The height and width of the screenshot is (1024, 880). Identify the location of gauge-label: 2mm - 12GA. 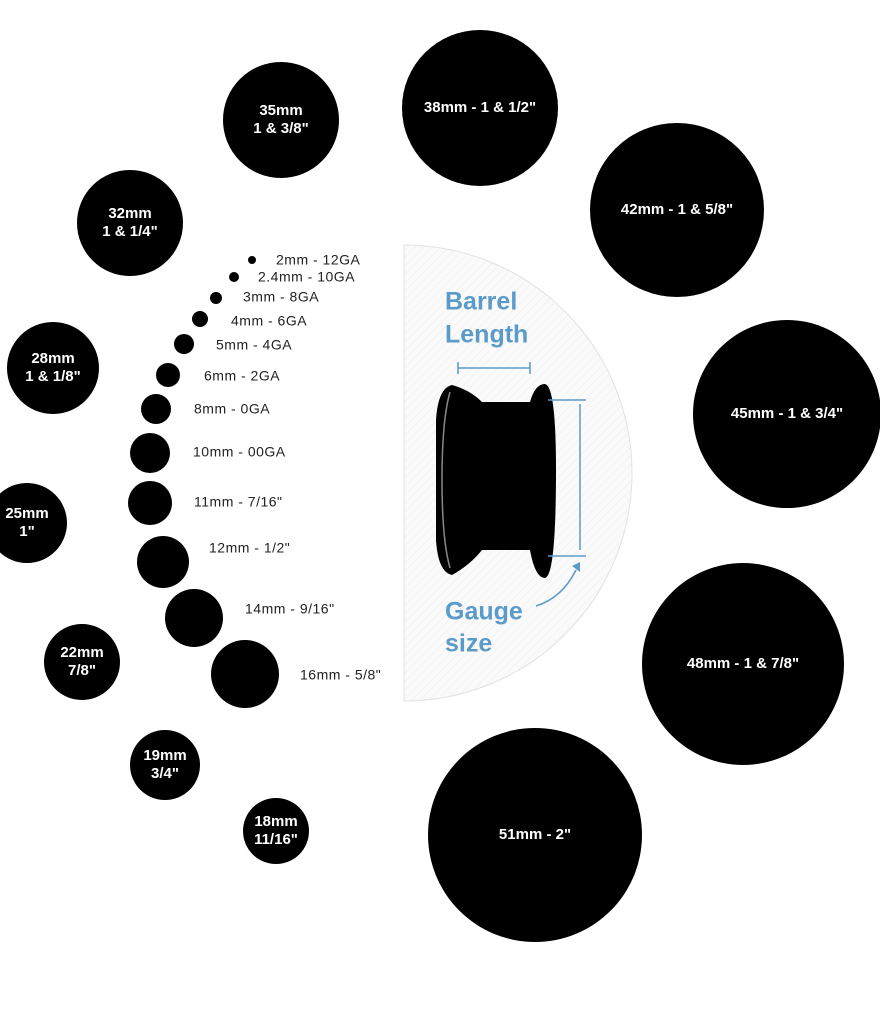
(318, 260).